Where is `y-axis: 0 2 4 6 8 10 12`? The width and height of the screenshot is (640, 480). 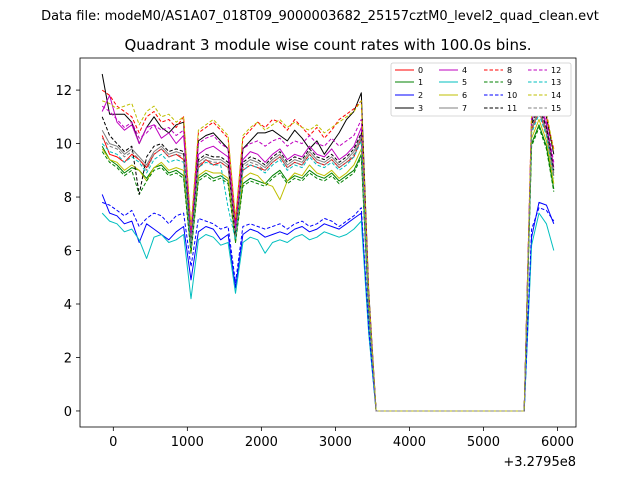 y-axis: 0 2 4 6 8 10 12 is located at coordinates (67, 252).